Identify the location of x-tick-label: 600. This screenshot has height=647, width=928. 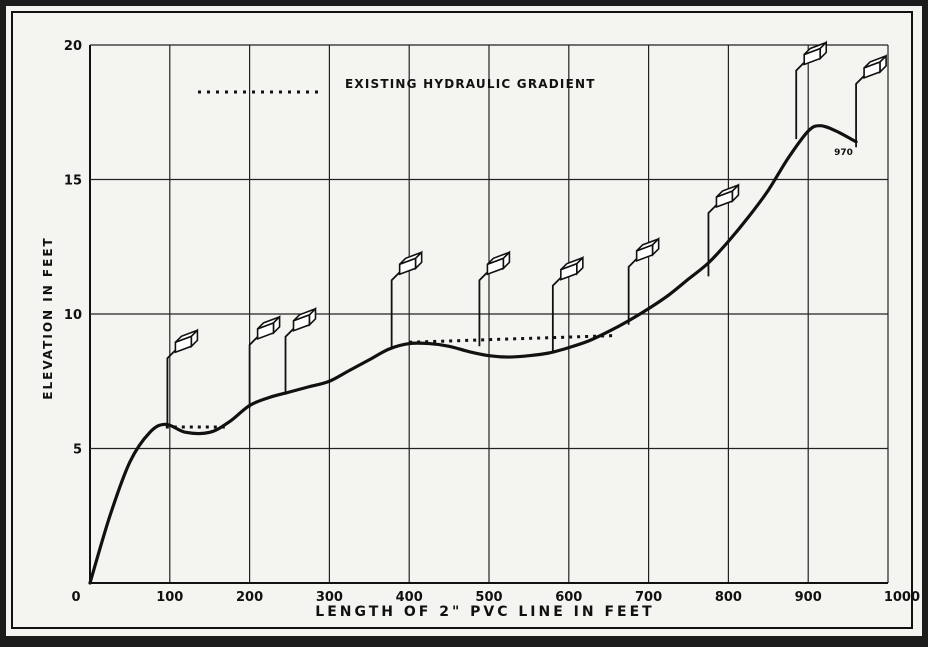
(568, 597).